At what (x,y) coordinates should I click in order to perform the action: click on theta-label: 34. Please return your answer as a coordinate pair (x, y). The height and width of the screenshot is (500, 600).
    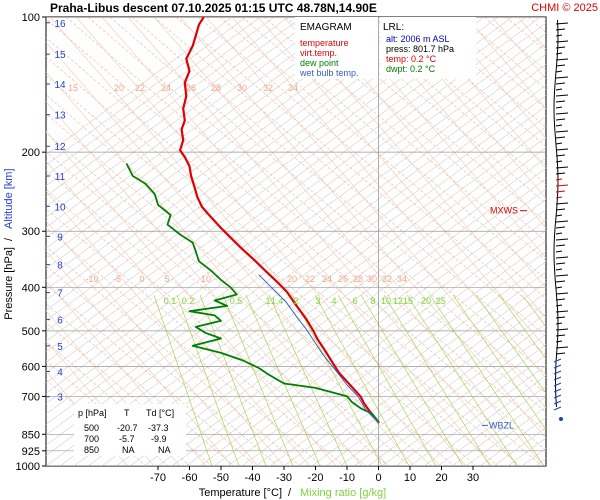
    Looking at the image, I should click on (402, 279).